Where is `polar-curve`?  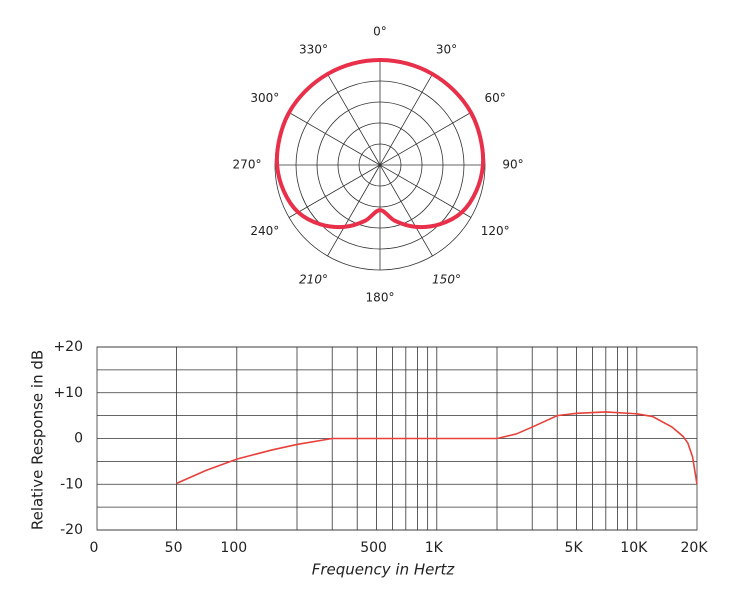
polar-curve is located at coordinates (380, 143).